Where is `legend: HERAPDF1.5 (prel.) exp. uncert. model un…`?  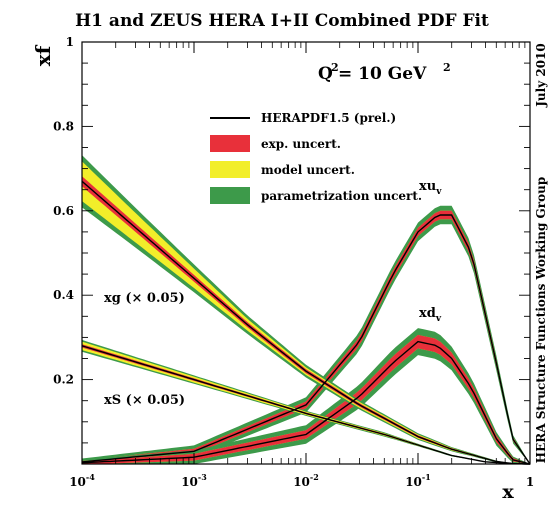 legend: HERAPDF1.5 (prel.) exp. uncert. model un… is located at coordinates (316, 157).